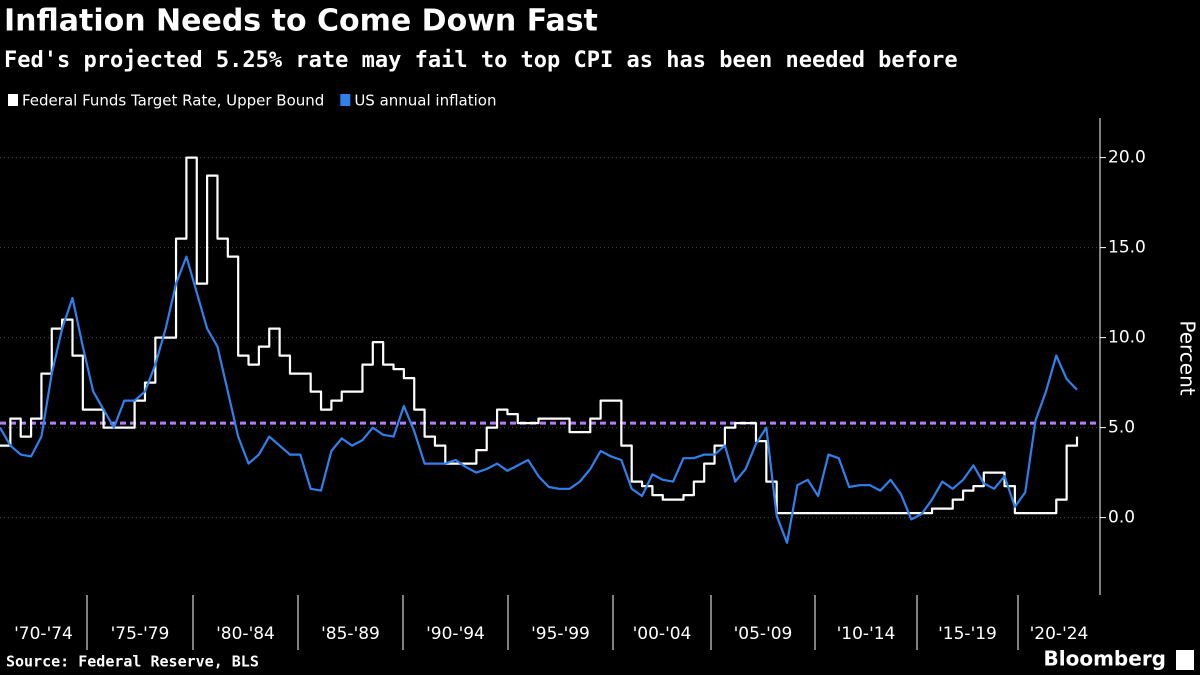 The width and height of the screenshot is (1200, 675). I want to click on x-tick-label: '10-'14, so click(866, 634).